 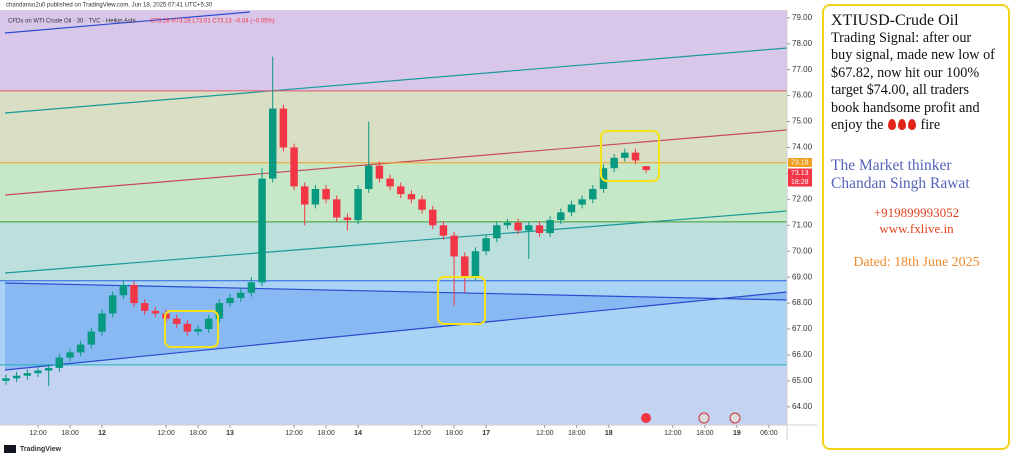 What do you see at coordinates (609, 433) in the screenshot?
I see `x-tick-label: 18` at bounding box center [609, 433].